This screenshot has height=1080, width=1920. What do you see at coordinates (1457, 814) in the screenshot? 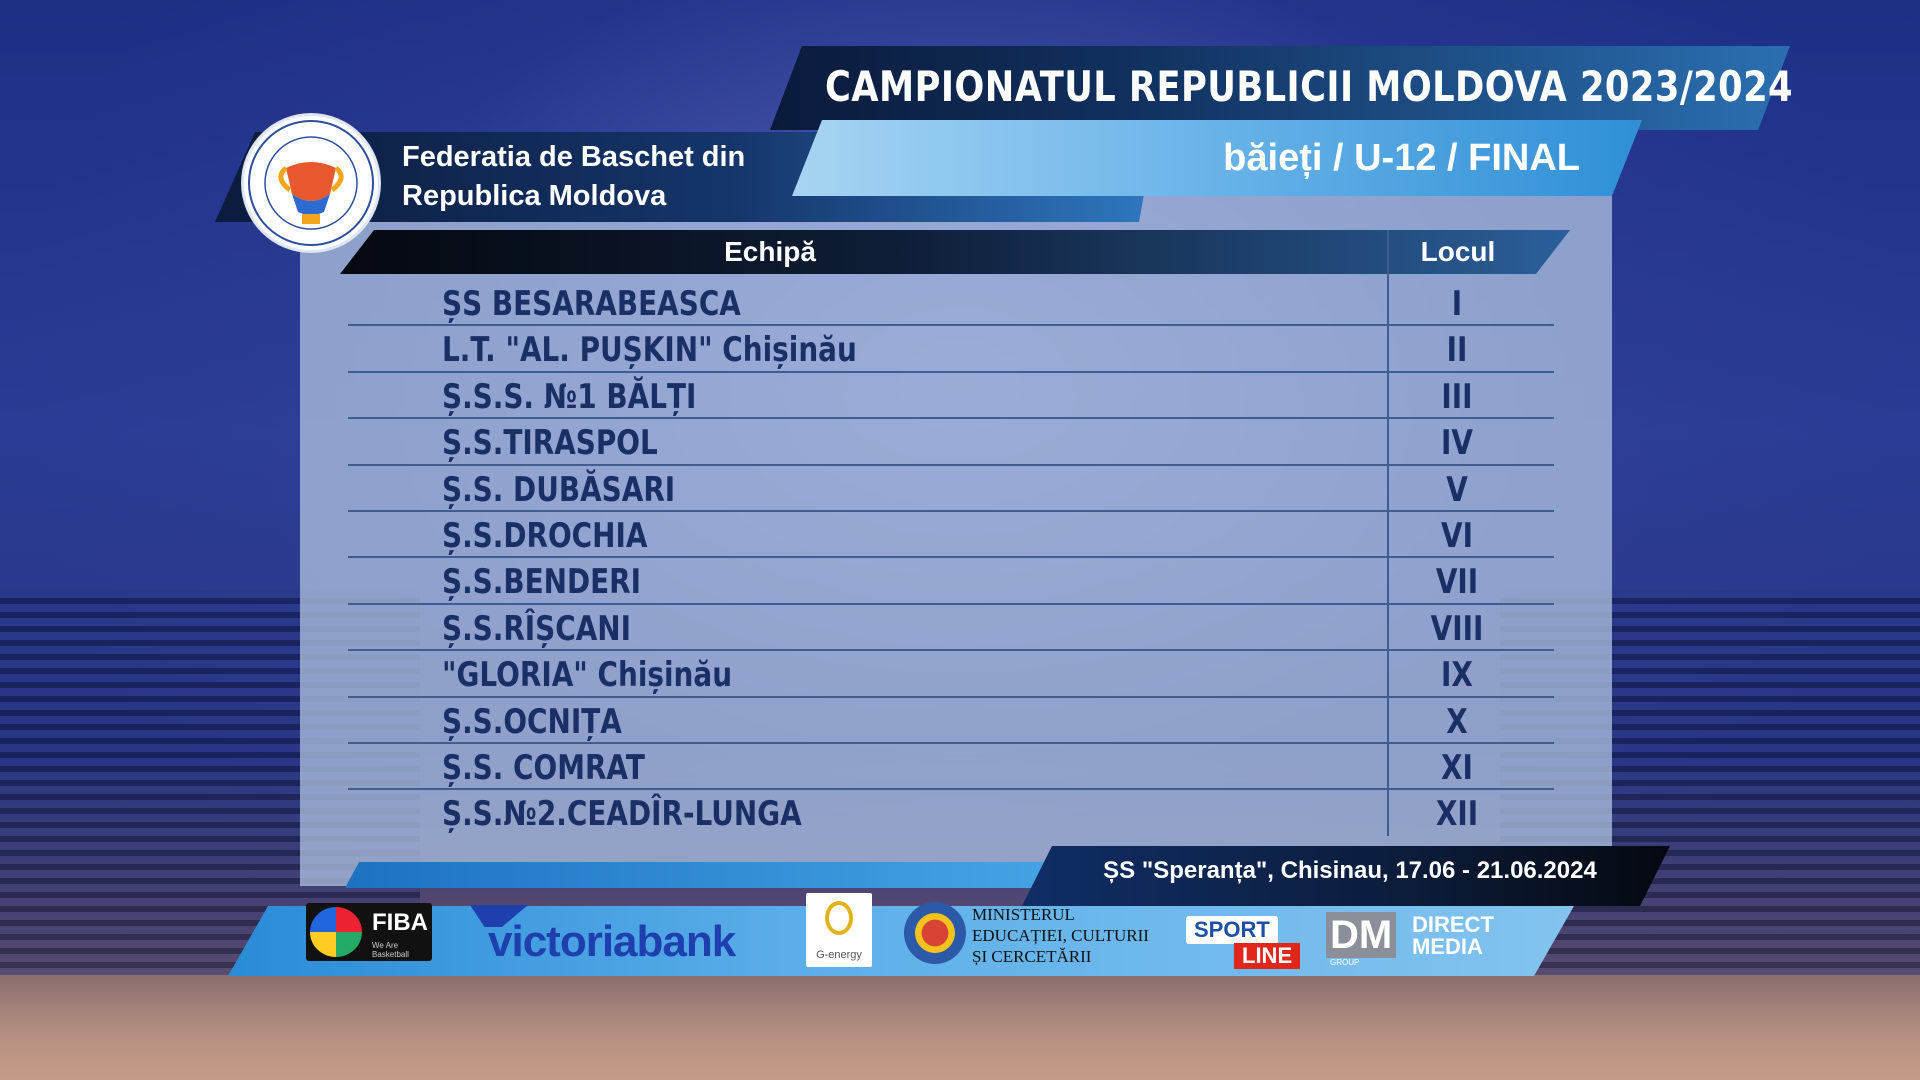
I see `team-place: XII` at bounding box center [1457, 814].